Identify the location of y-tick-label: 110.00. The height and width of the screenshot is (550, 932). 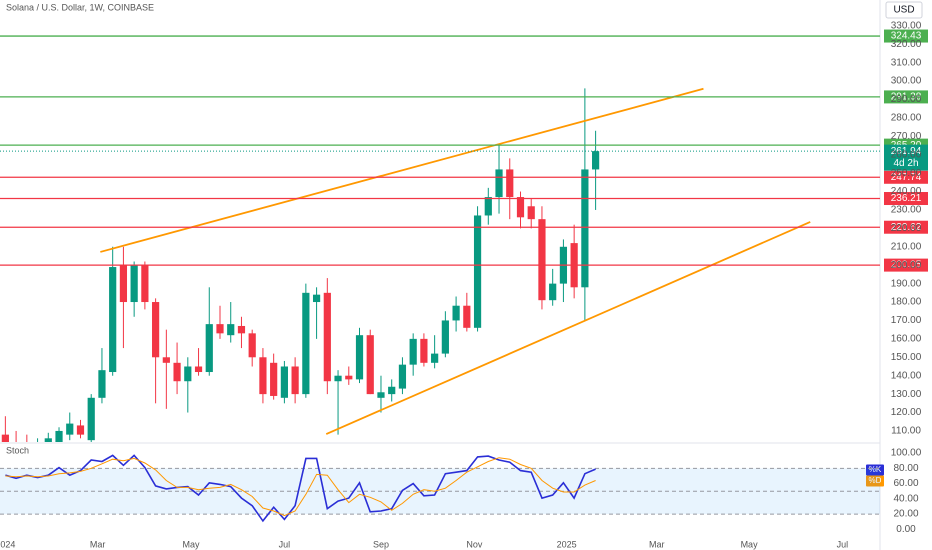
(906, 431).